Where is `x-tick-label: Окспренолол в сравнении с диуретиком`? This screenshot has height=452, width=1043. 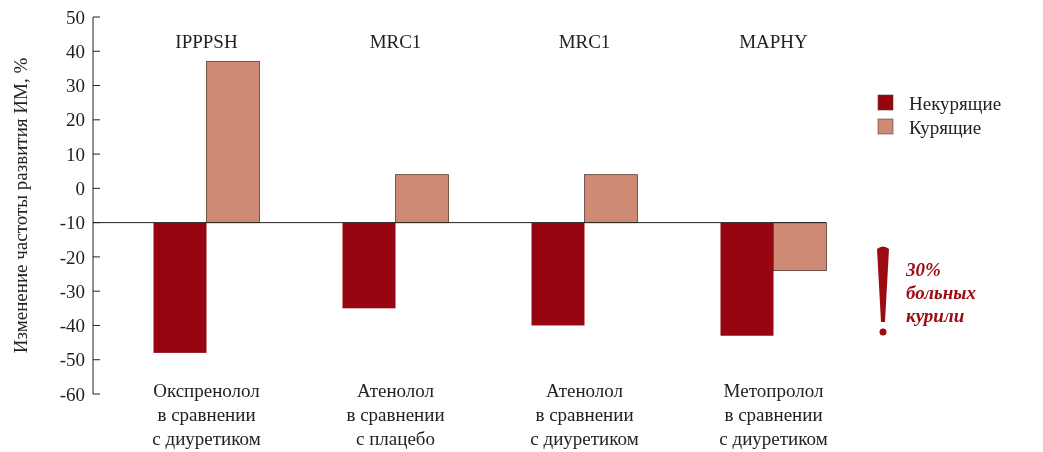 x-tick-label: Окспренолол в сравнении с диуретиком is located at coordinates (206, 414).